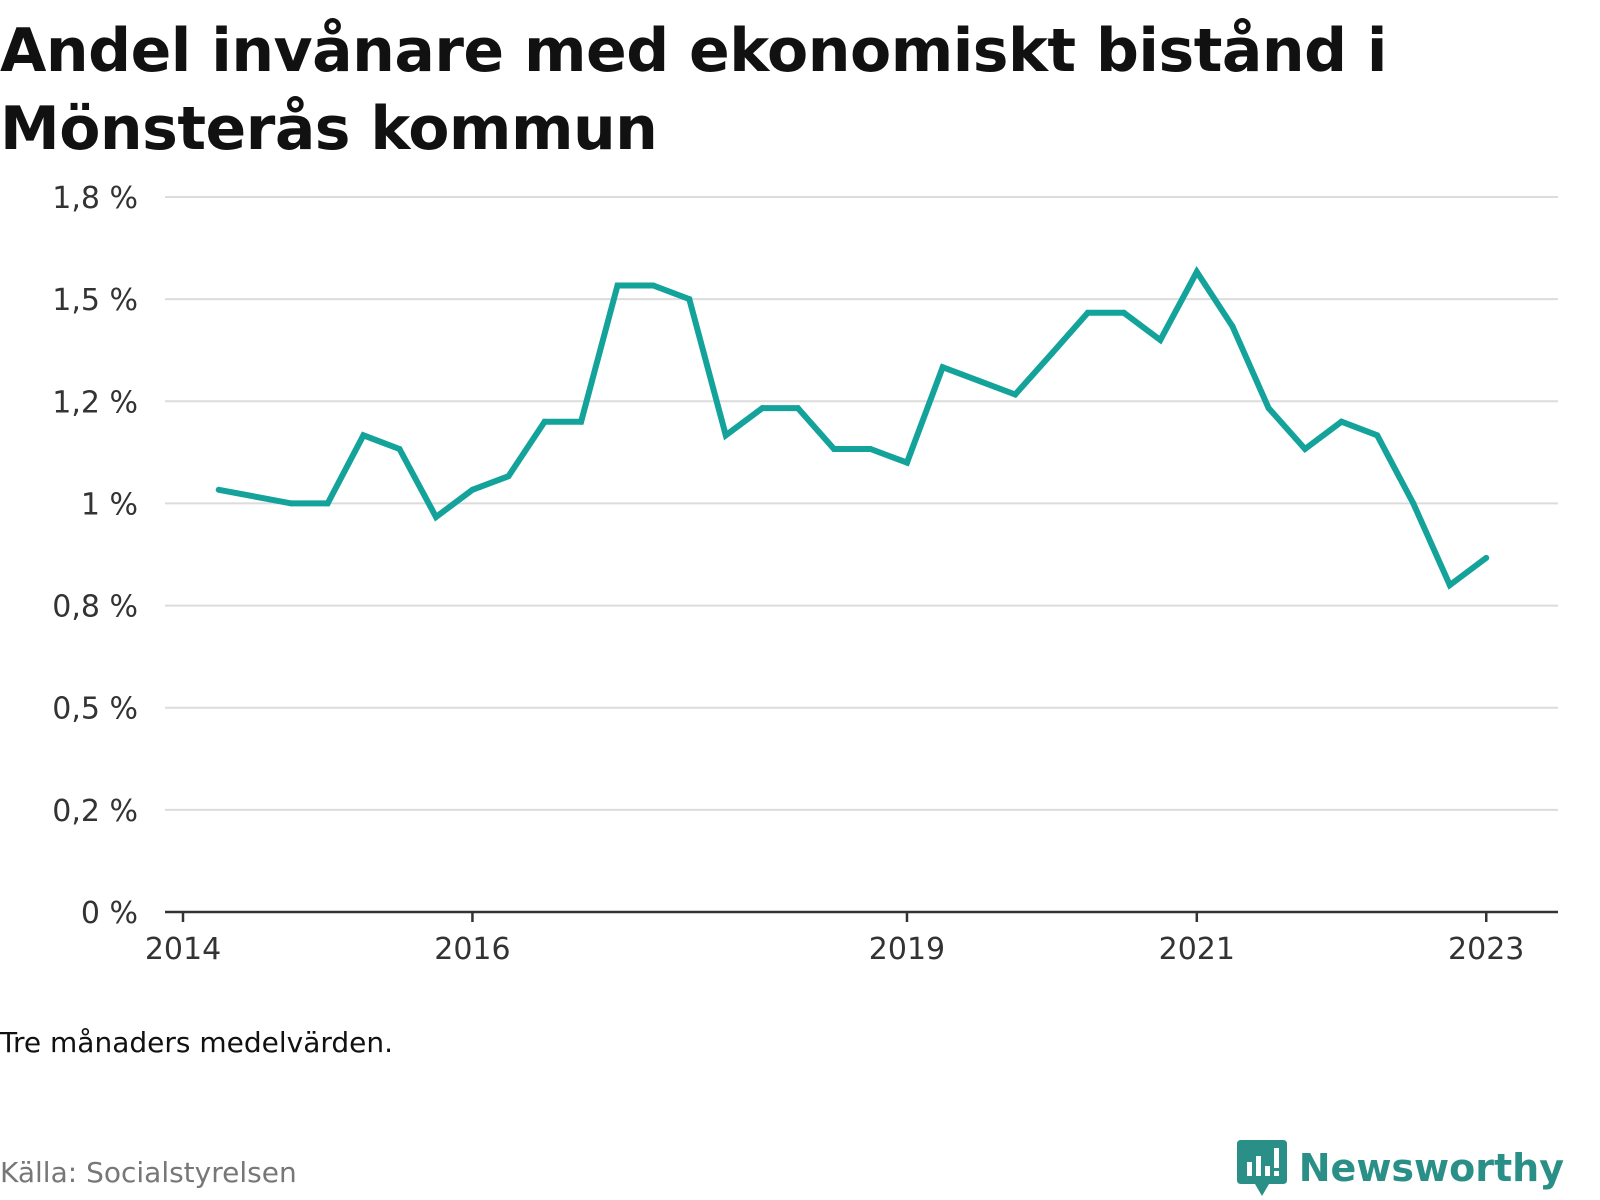 This screenshot has width=1600, height=1200. What do you see at coordinates (472, 949) in the screenshot?
I see `x-tick-label: 2016` at bounding box center [472, 949].